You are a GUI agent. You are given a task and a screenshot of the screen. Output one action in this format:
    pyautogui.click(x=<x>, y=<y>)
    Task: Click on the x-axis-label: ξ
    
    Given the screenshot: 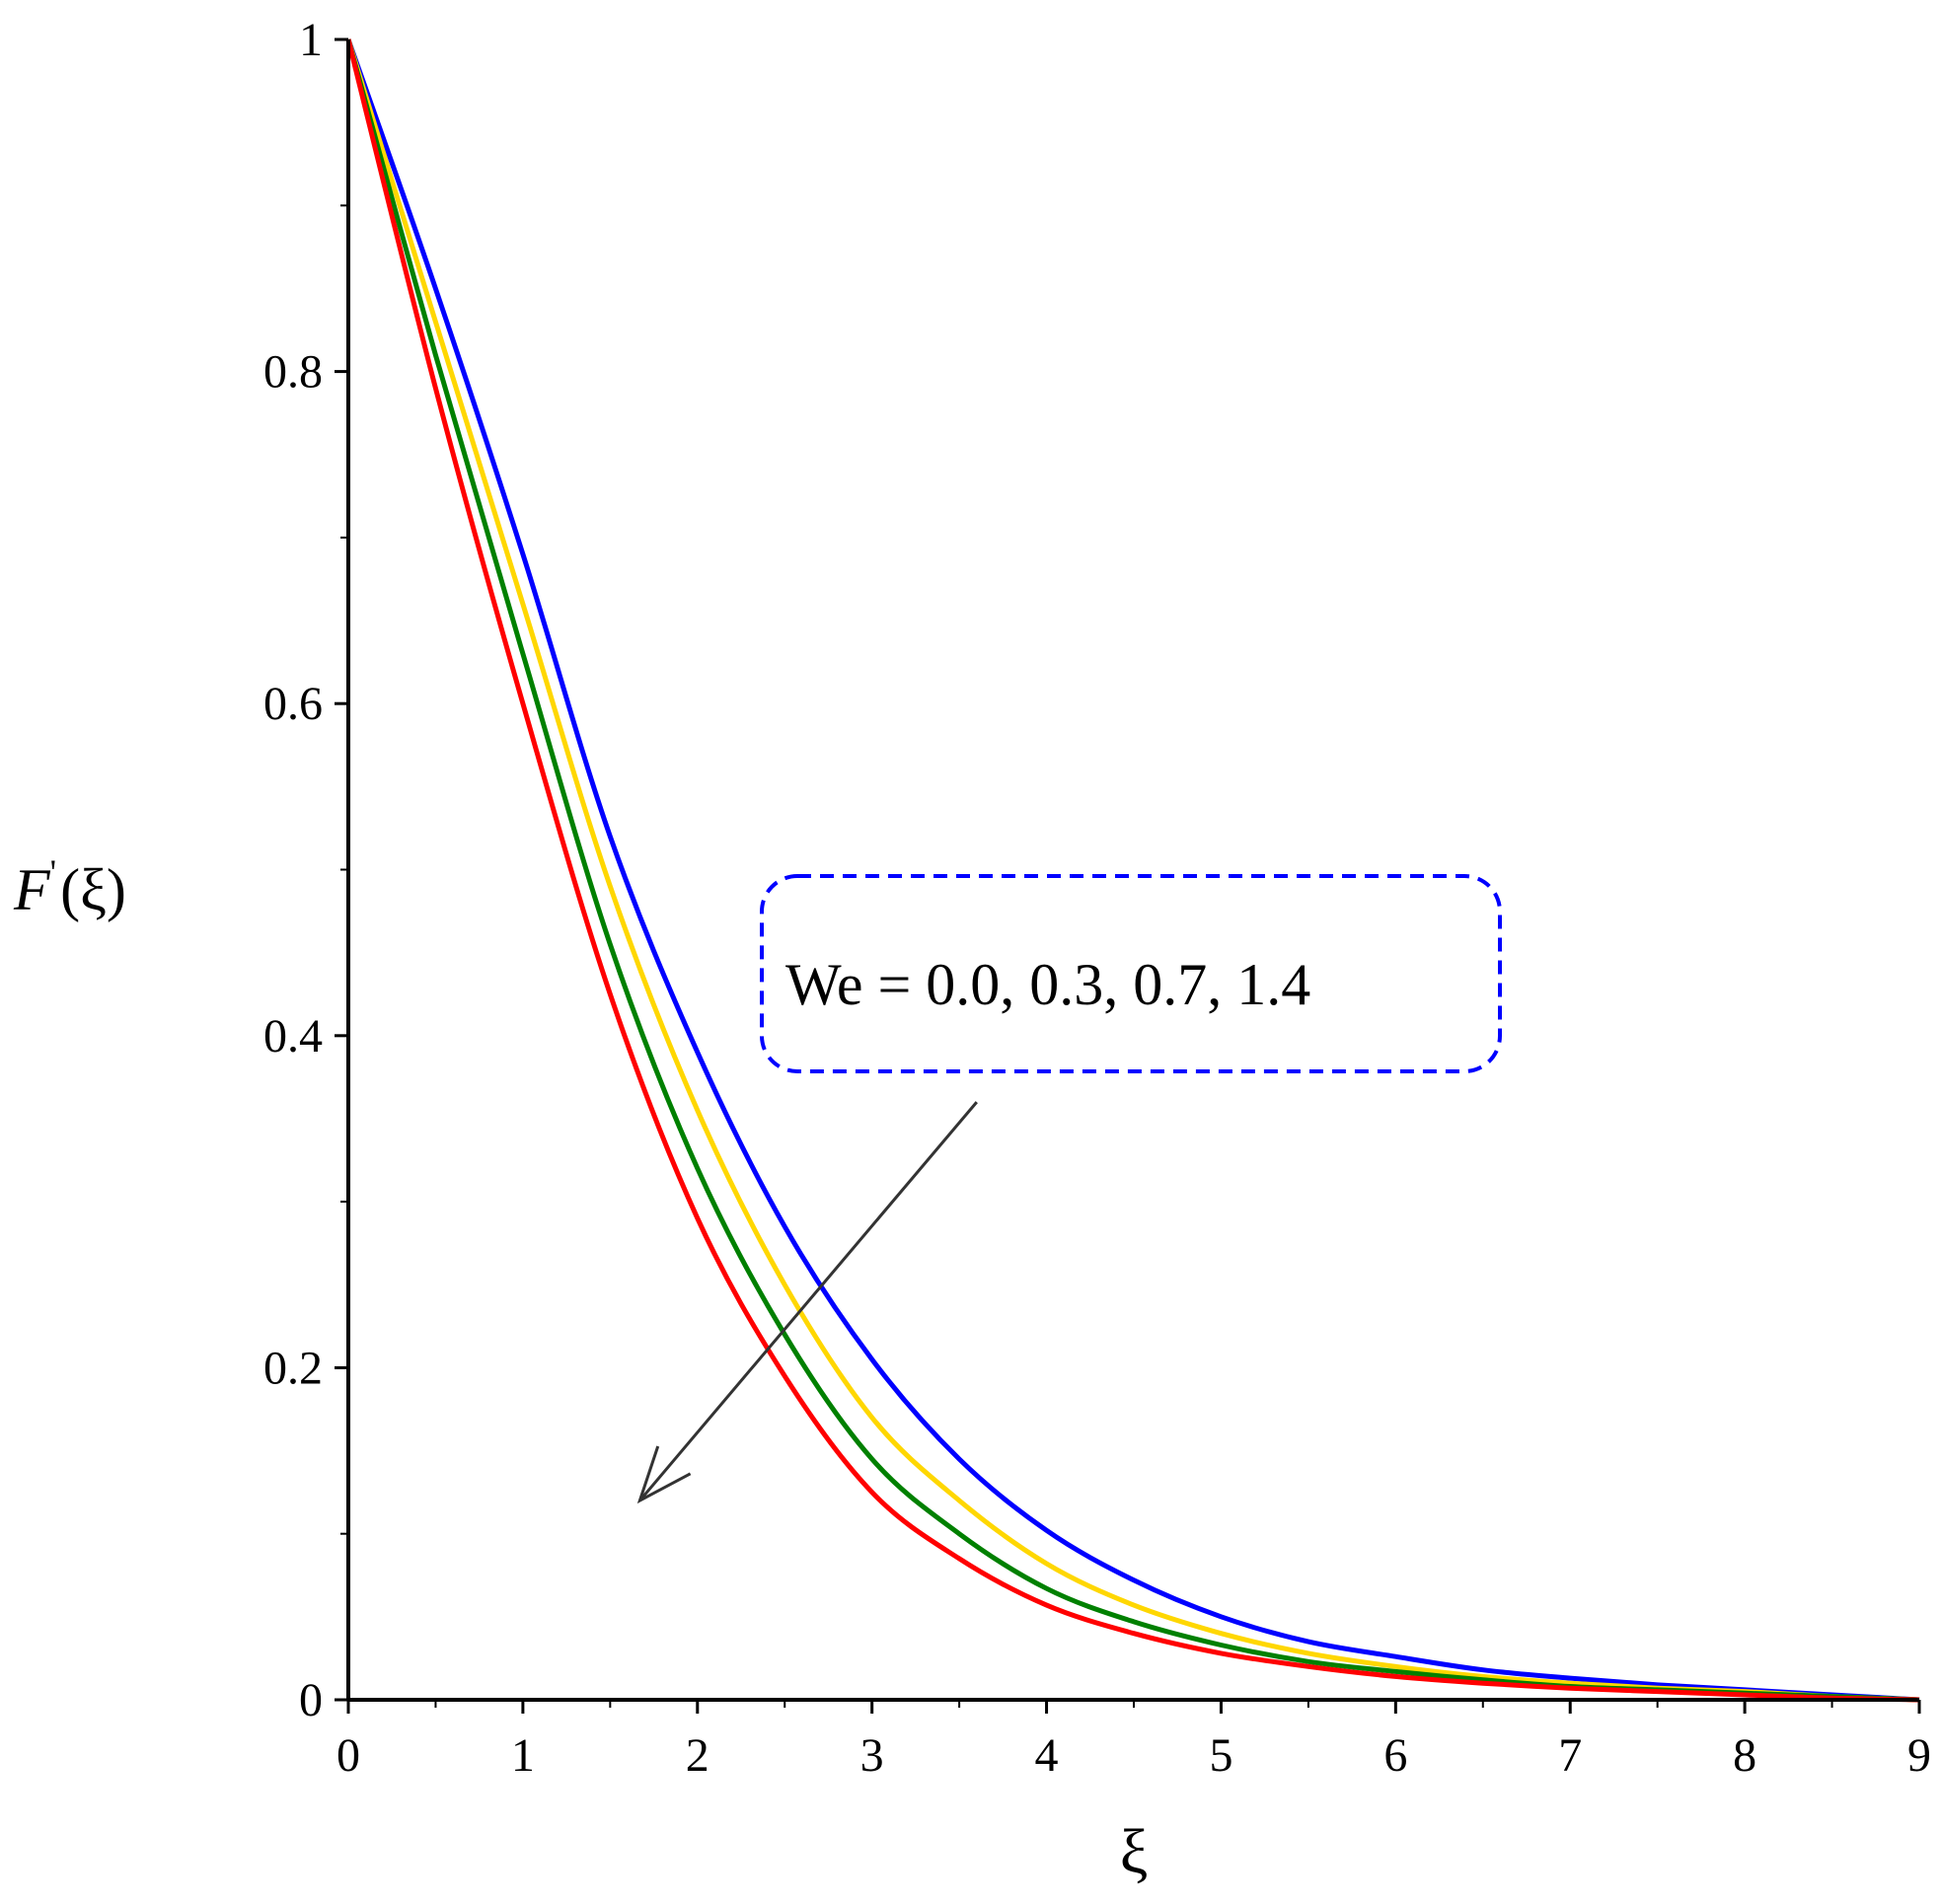 What is the action you would take?
    pyautogui.click(x=1134, y=1851)
    